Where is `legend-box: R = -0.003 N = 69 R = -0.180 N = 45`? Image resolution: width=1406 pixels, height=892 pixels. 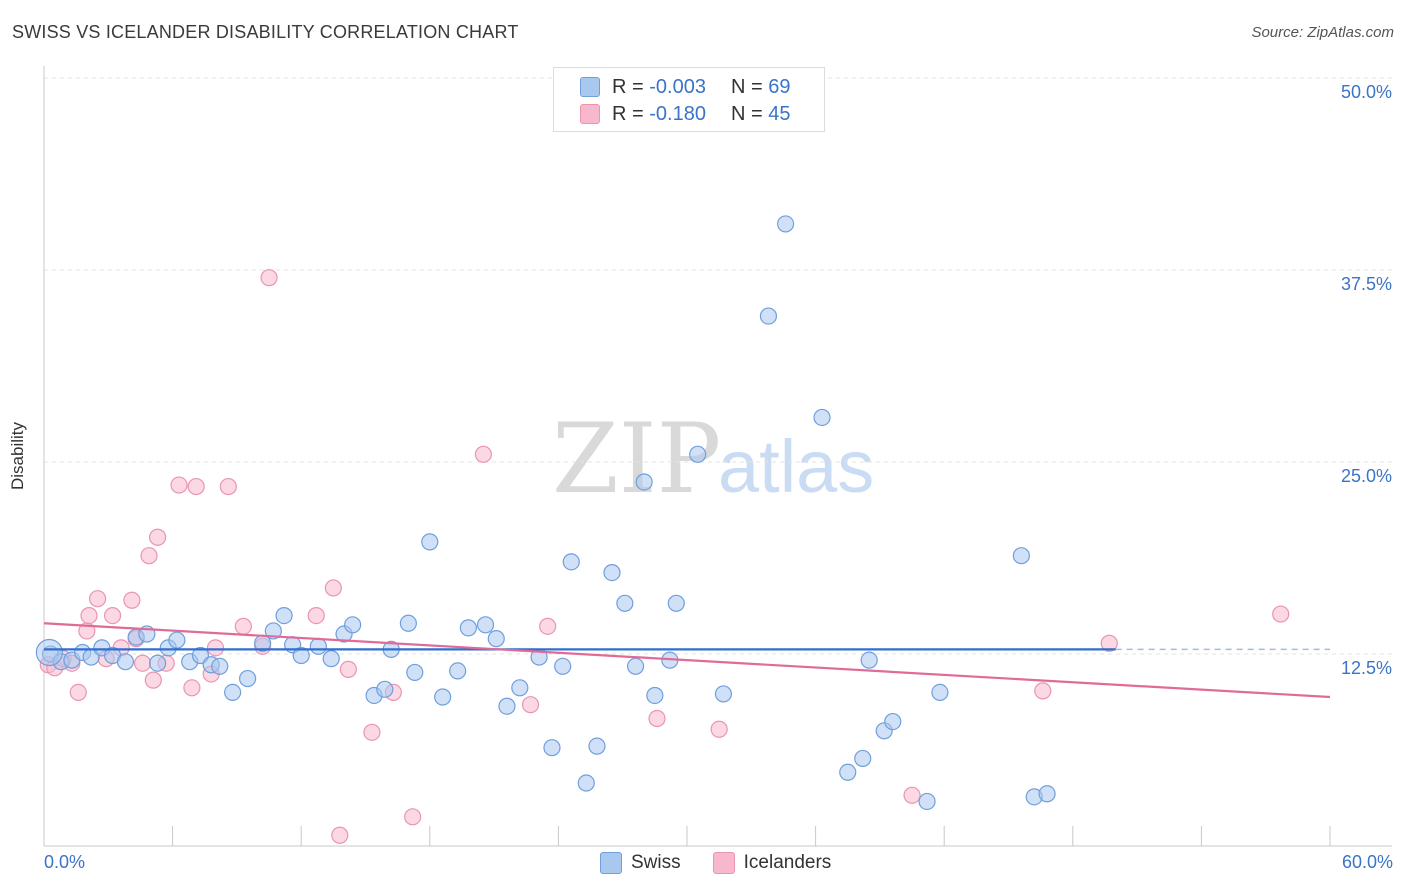 legend-box: R = -0.003 N = 69 R = -0.180 N = 45 is located at coordinates (689, 99).